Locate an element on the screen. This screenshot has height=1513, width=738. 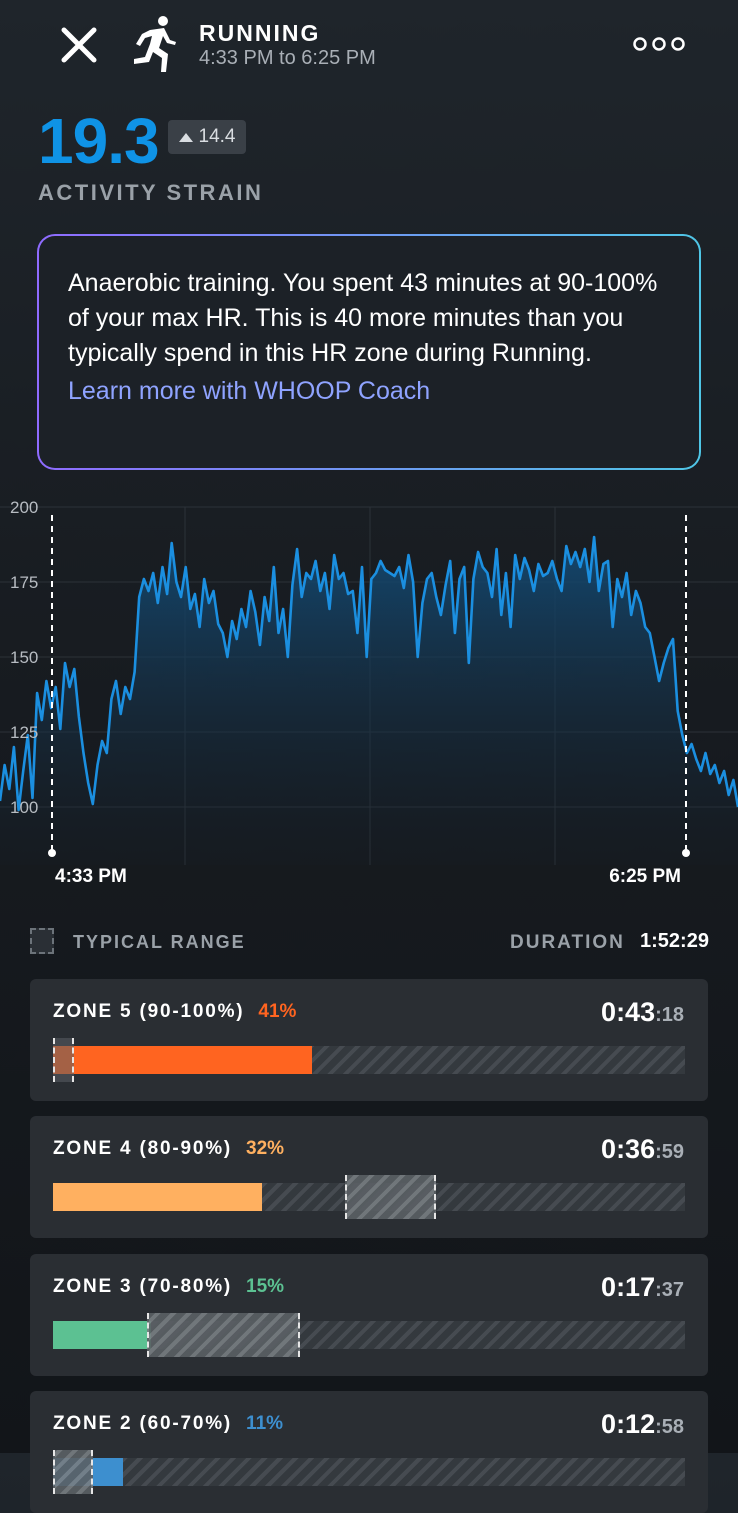
zone-time-main: 0:17 is located at coordinates (628, 1287).